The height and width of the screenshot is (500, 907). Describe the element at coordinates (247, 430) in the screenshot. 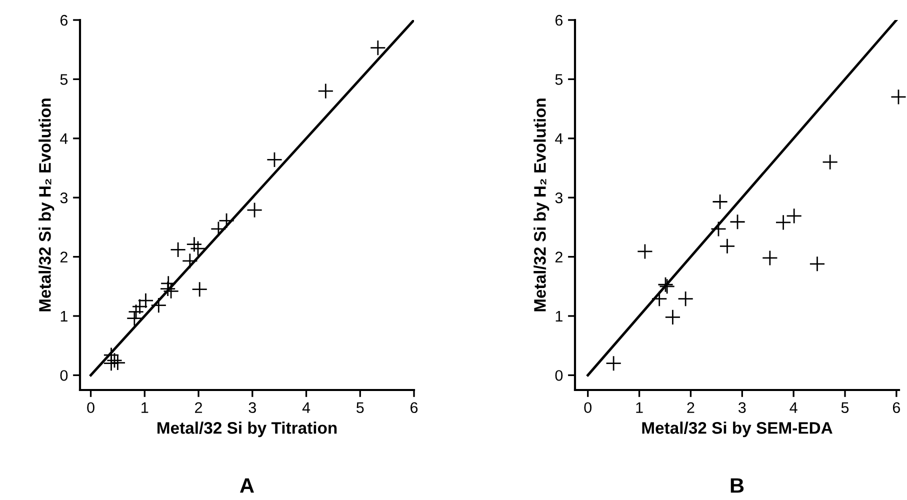

I see `x-axis-title: Metal/32 Si by Titration` at that location.